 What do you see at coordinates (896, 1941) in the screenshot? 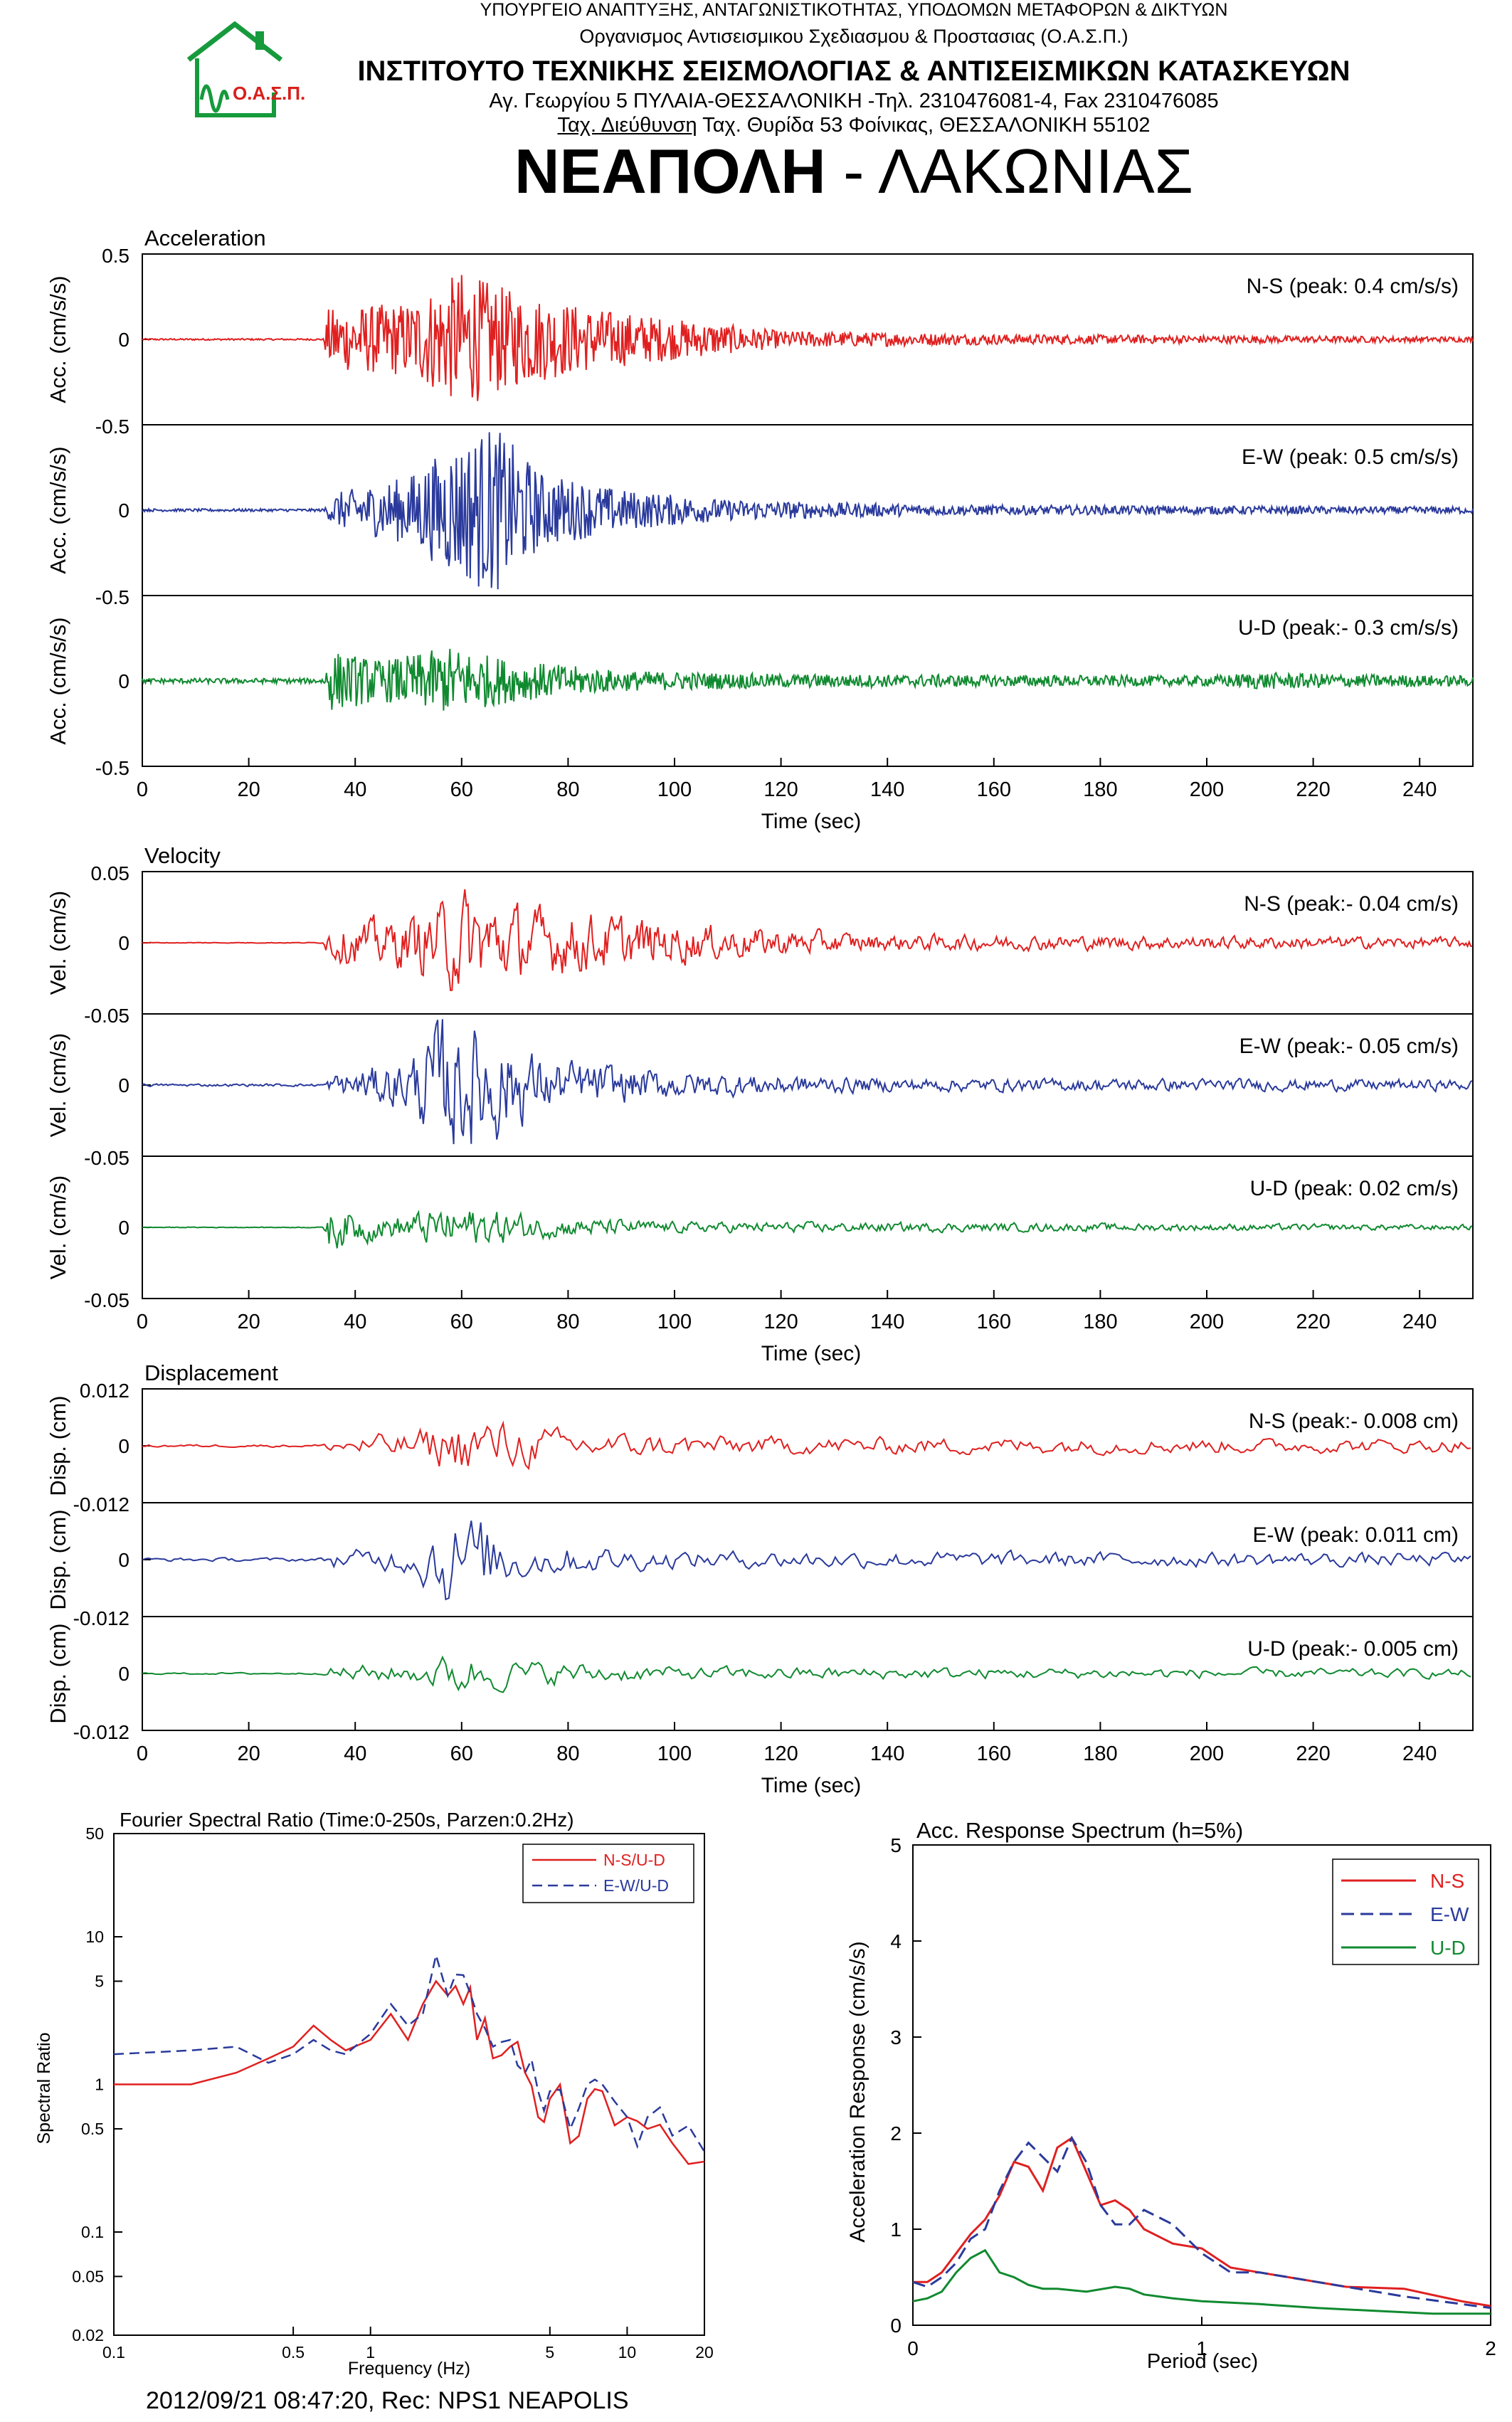
I see `response-ytick-label: 4` at bounding box center [896, 1941].